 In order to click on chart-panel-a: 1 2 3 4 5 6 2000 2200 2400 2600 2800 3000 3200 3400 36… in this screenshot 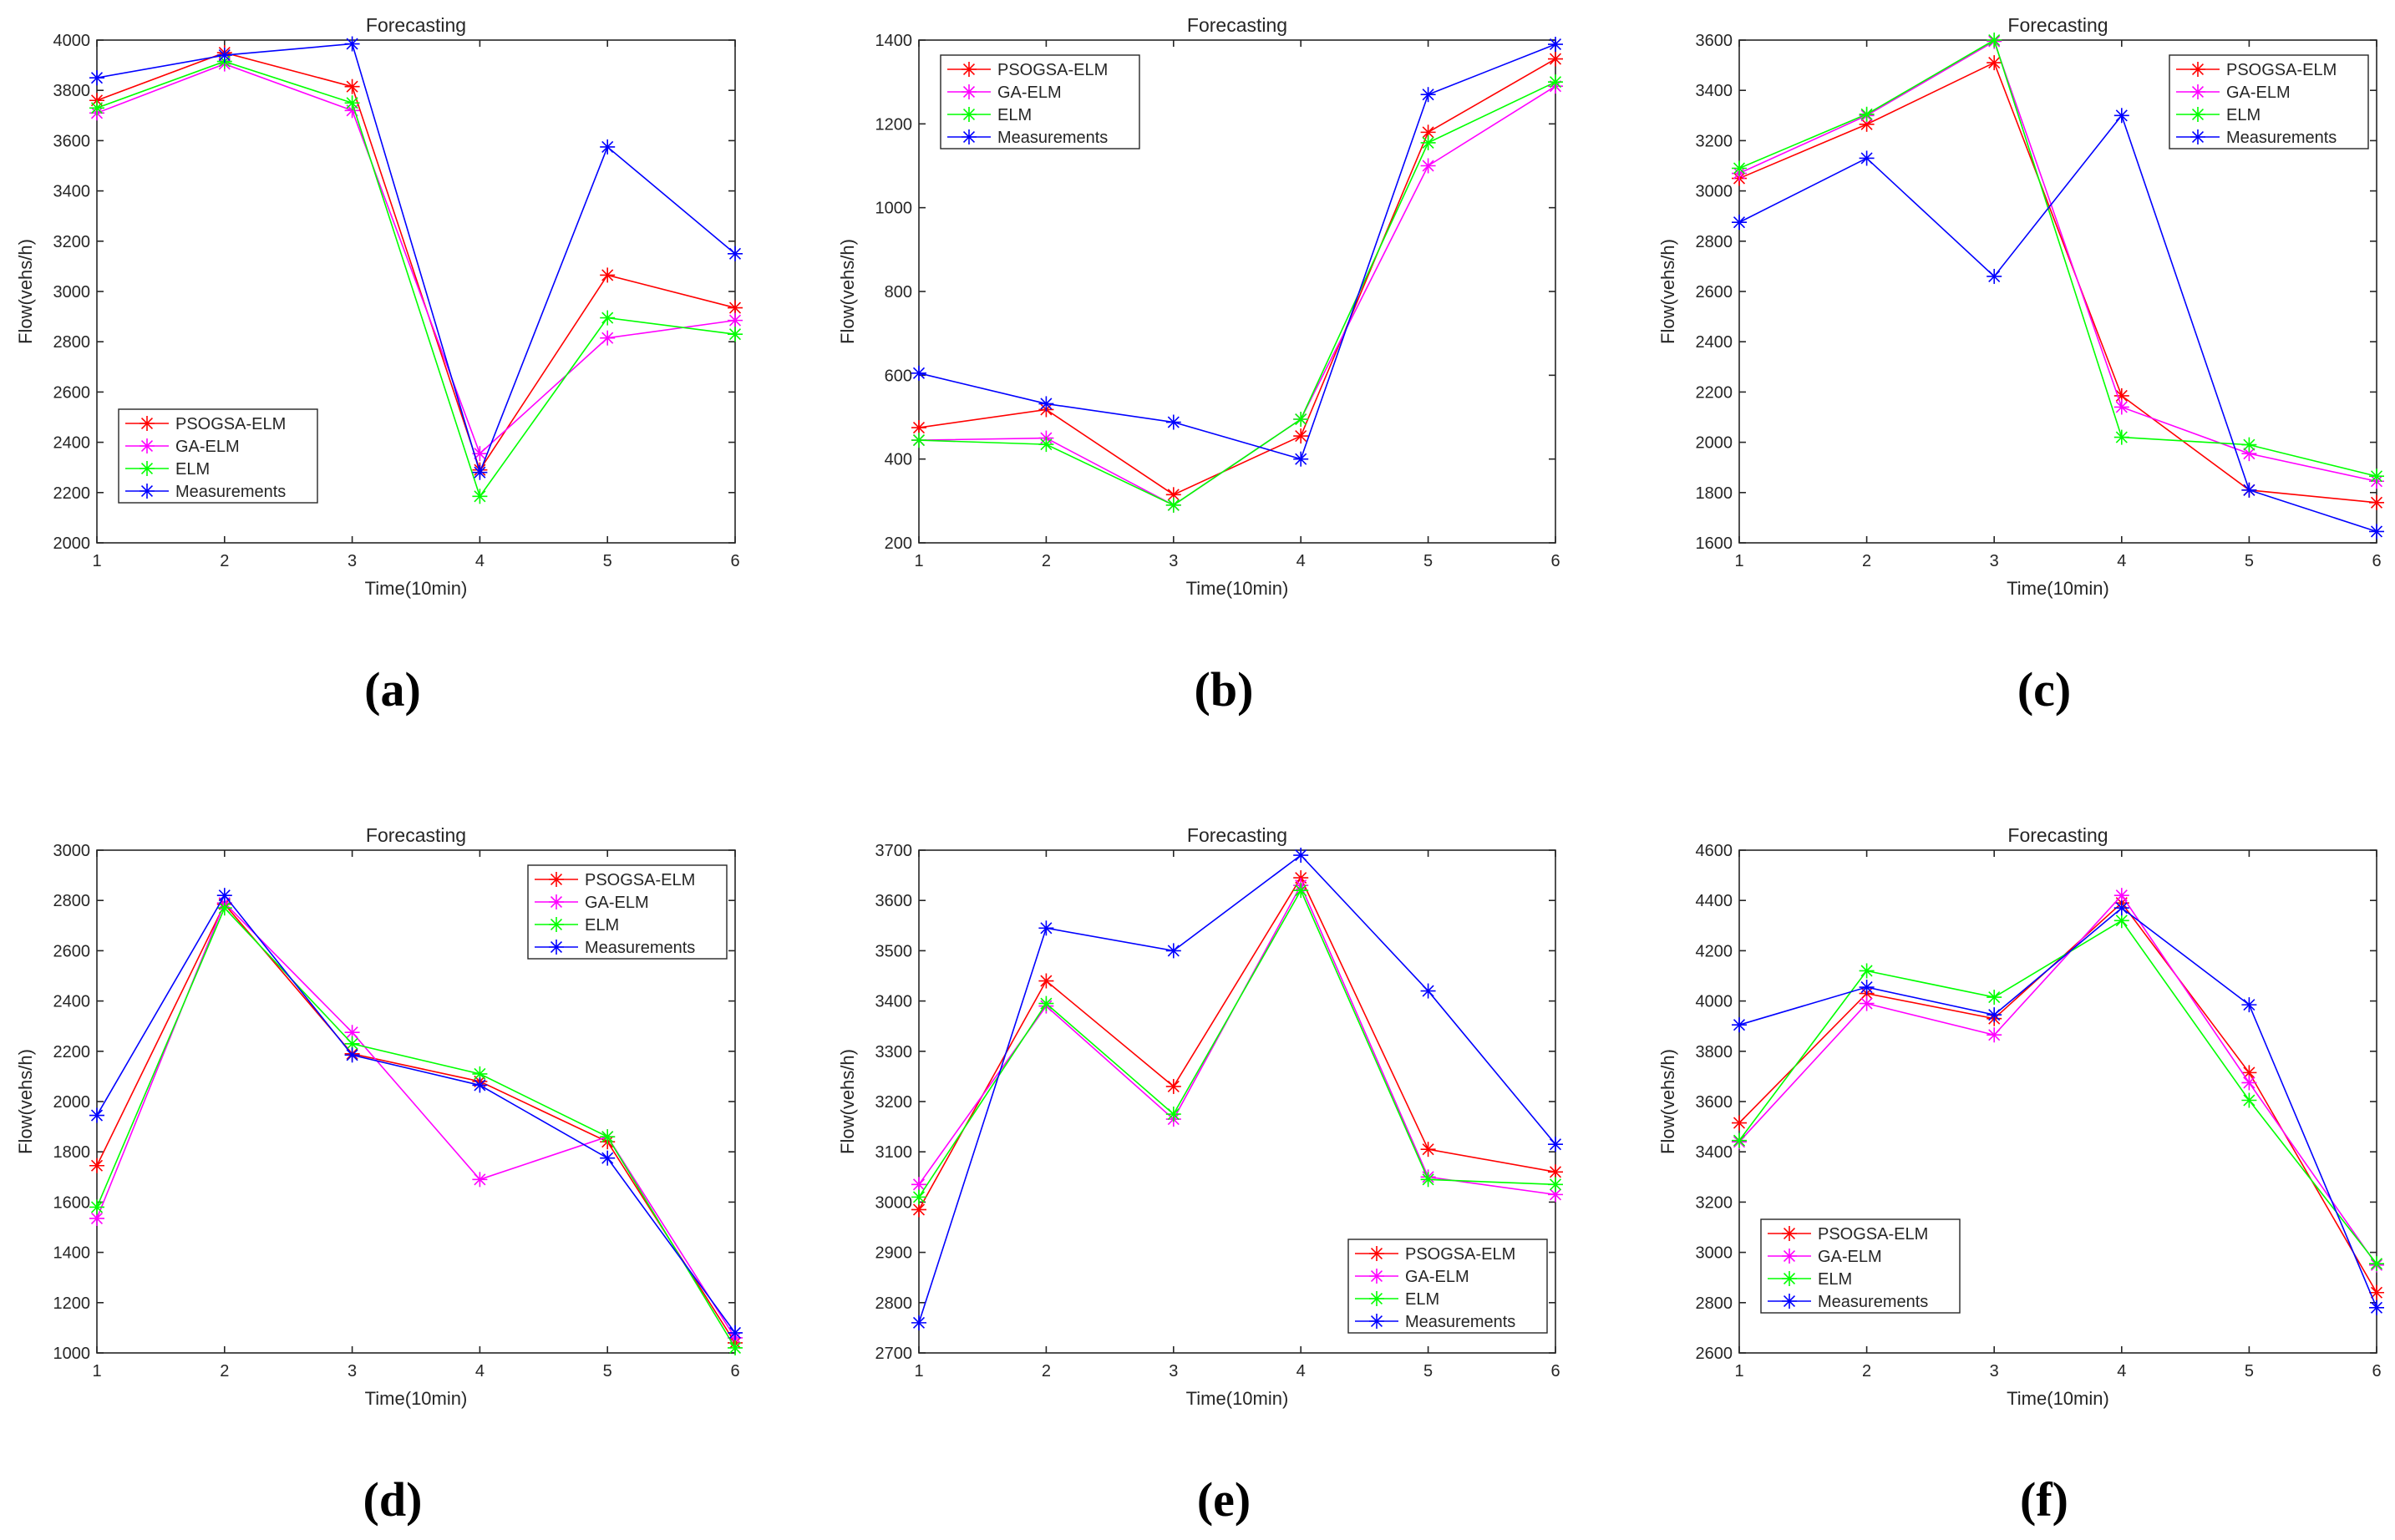, I will do `click(379, 365)`.